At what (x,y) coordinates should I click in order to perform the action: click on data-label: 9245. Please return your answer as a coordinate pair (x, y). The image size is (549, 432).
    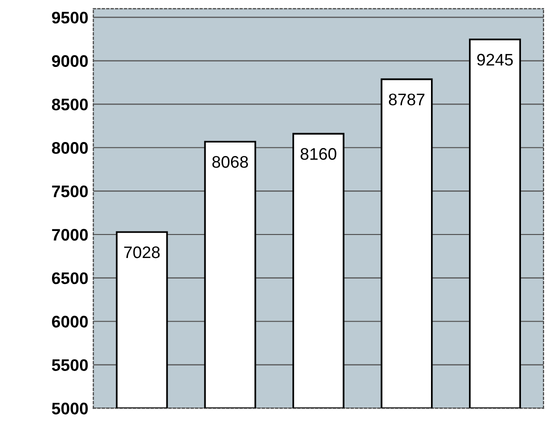
    Looking at the image, I should click on (495, 60).